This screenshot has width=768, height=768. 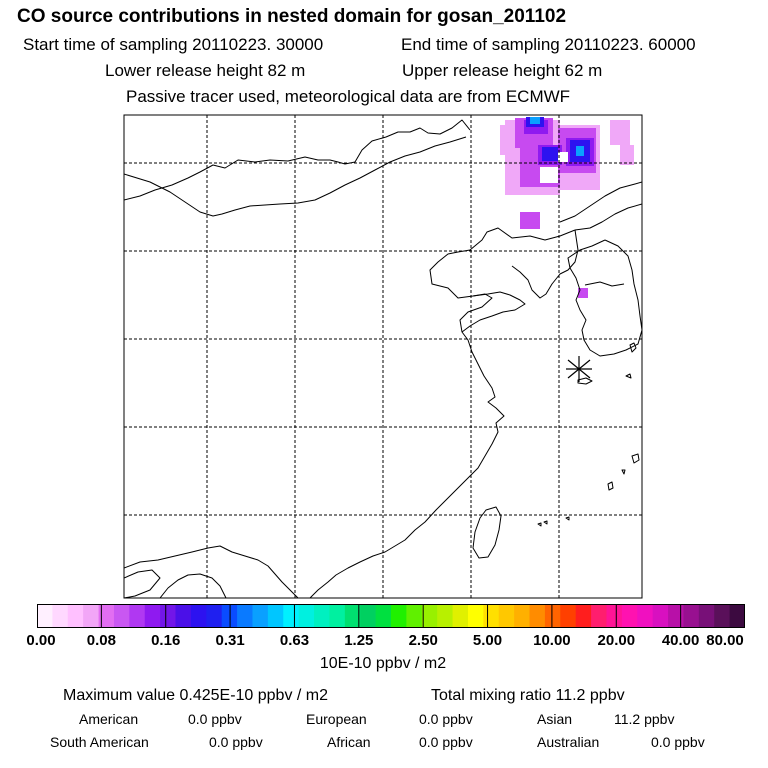 I want to click on korea-coast, so click(x=608, y=217).